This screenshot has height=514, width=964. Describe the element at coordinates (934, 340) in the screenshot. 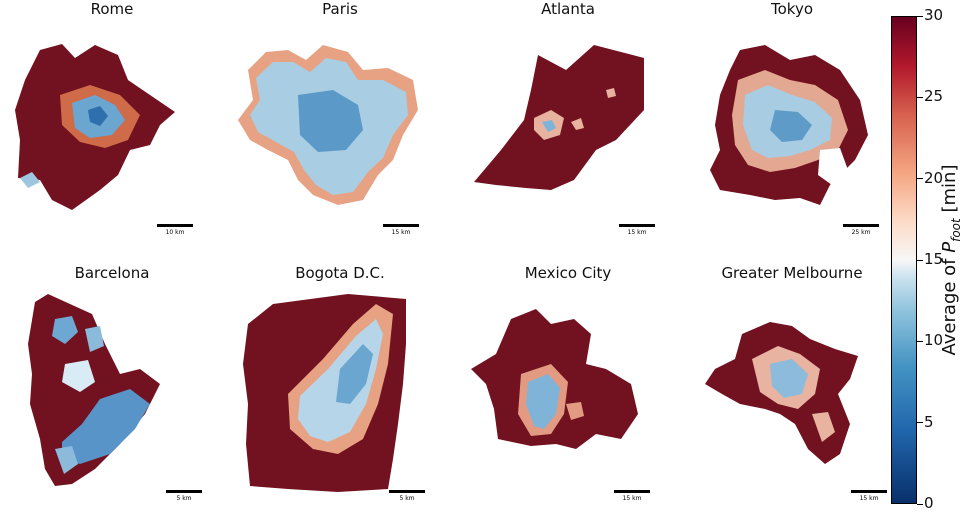

I see `colorbar-tick-label: 10` at that location.